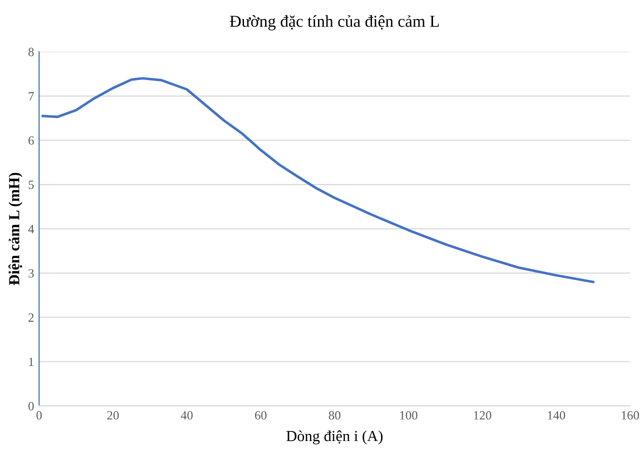 This screenshot has height=450, width=641. I want to click on y-tick-label: 4, so click(31, 229).